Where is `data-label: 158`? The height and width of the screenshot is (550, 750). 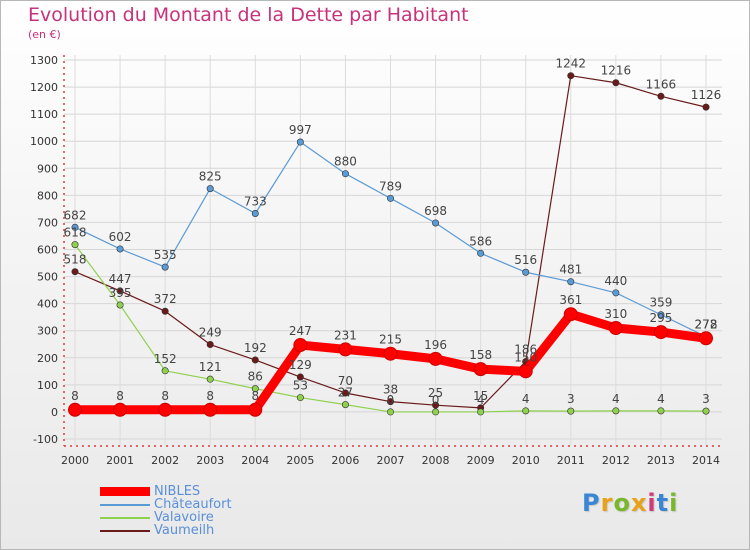 data-label: 158 is located at coordinates (480, 355).